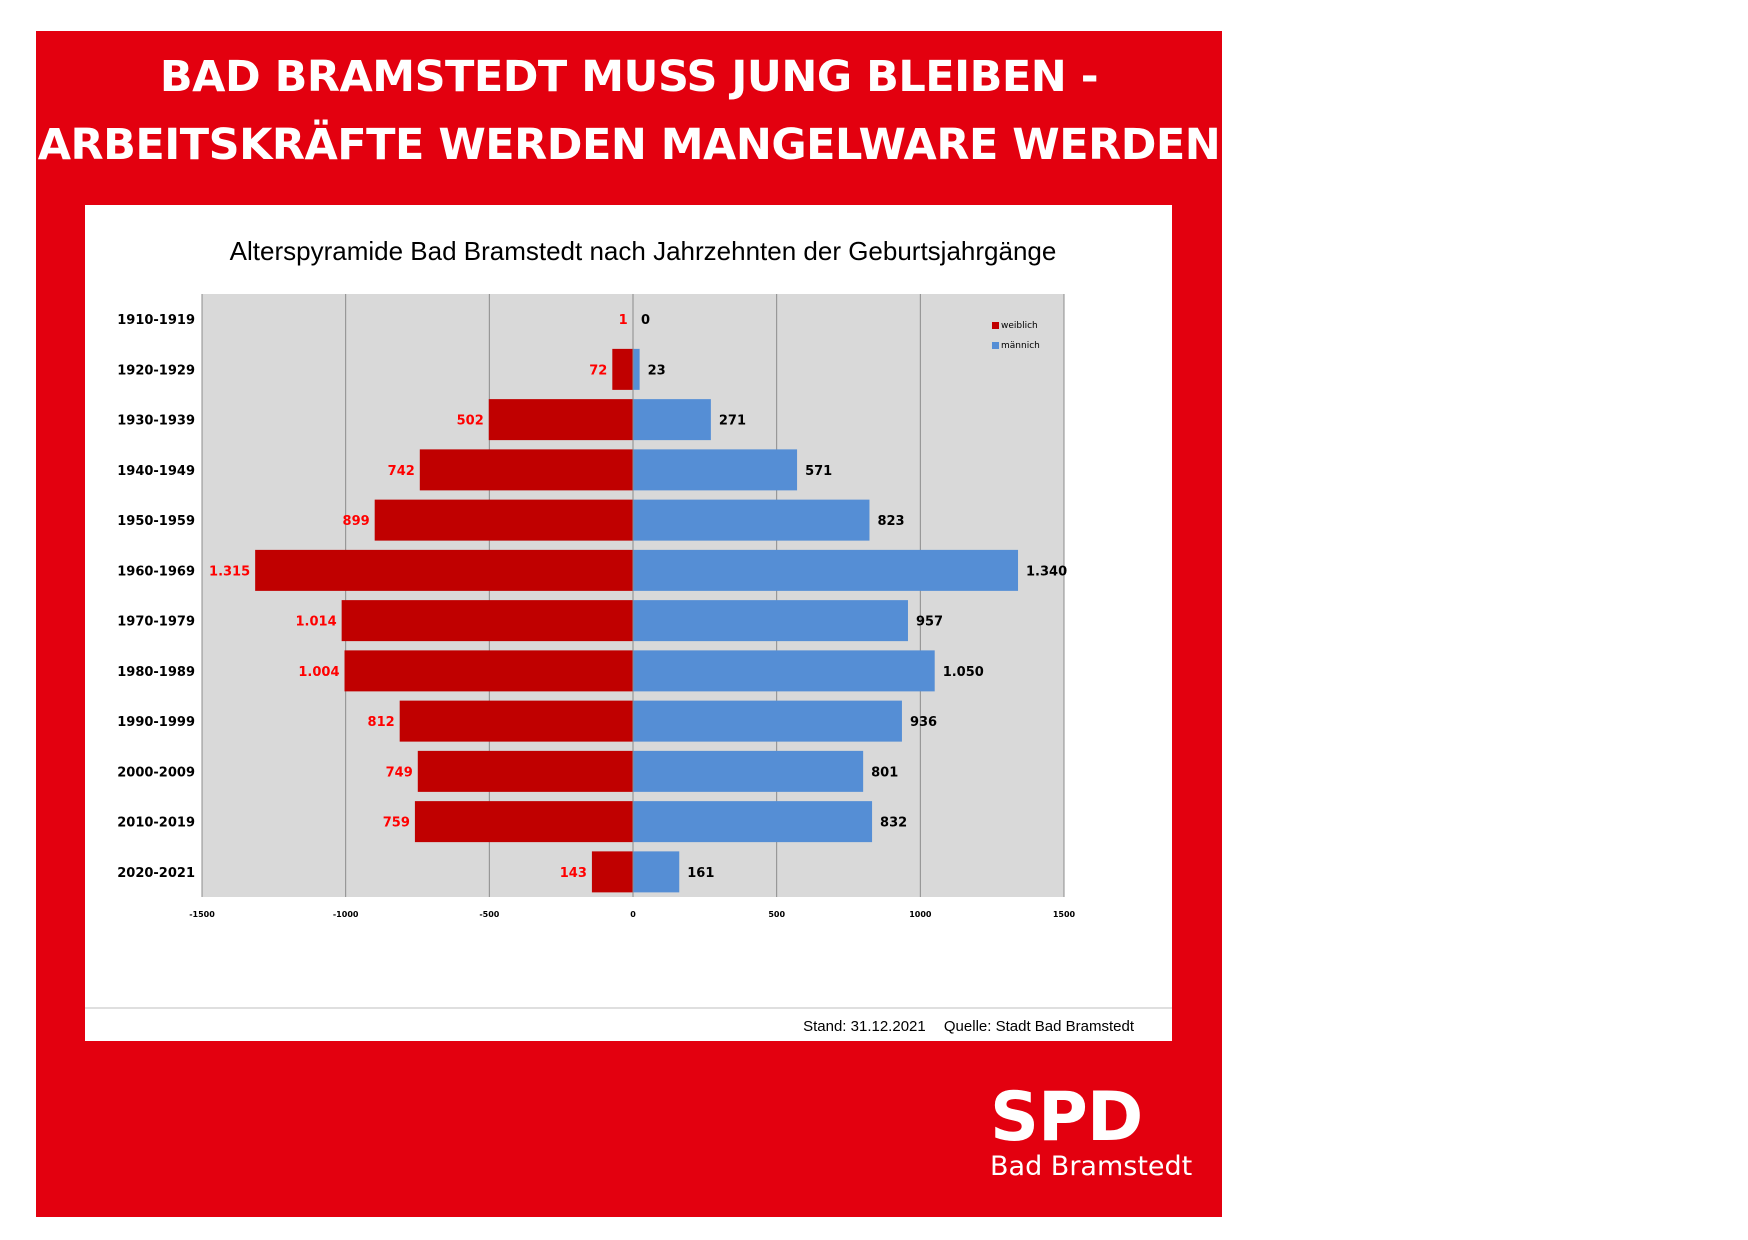  Describe the element at coordinates (995, 325) in the screenshot. I see `legend-swatch-weiblich` at that location.